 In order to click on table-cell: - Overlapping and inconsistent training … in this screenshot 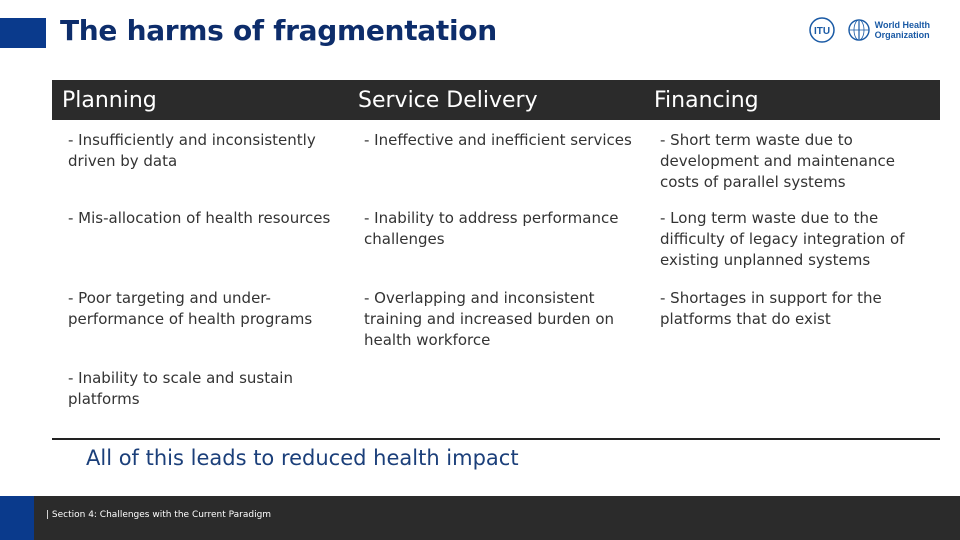, I will do `click(489, 319)`.